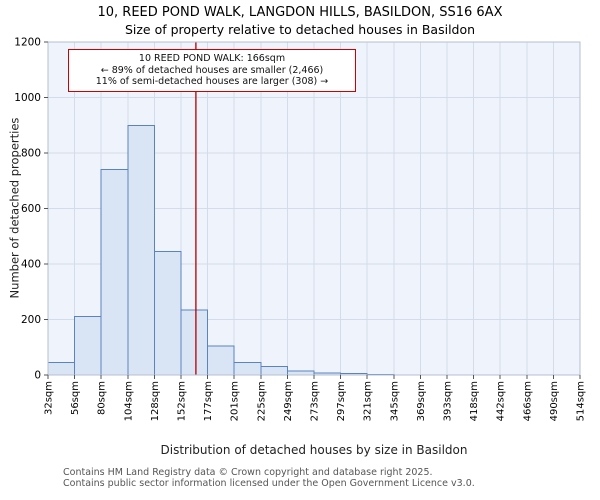 The image size is (600, 500). I want to click on x-tick-label: 104sqm, so click(128, 401).